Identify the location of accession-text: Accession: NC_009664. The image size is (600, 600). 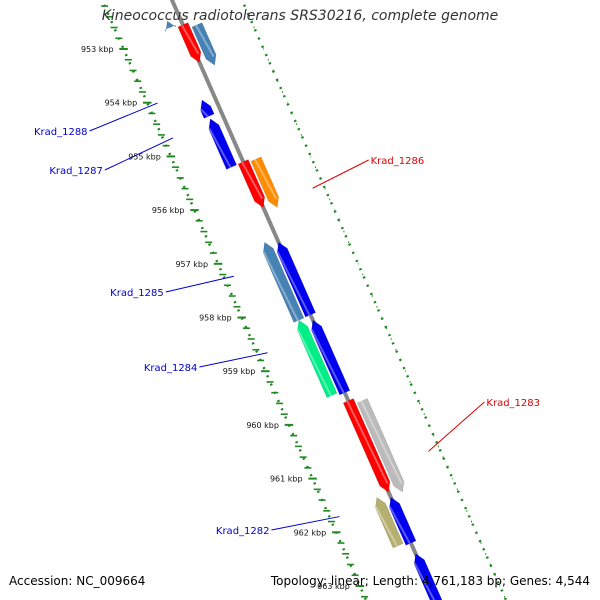
(77, 581).